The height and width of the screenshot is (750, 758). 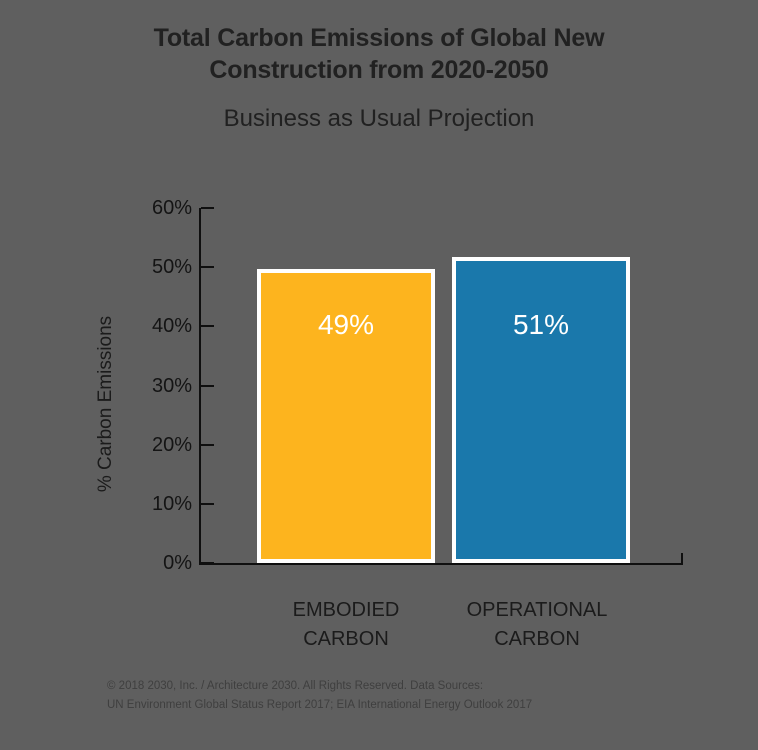 What do you see at coordinates (171, 385) in the screenshot?
I see `y-tick-label: 30%` at bounding box center [171, 385].